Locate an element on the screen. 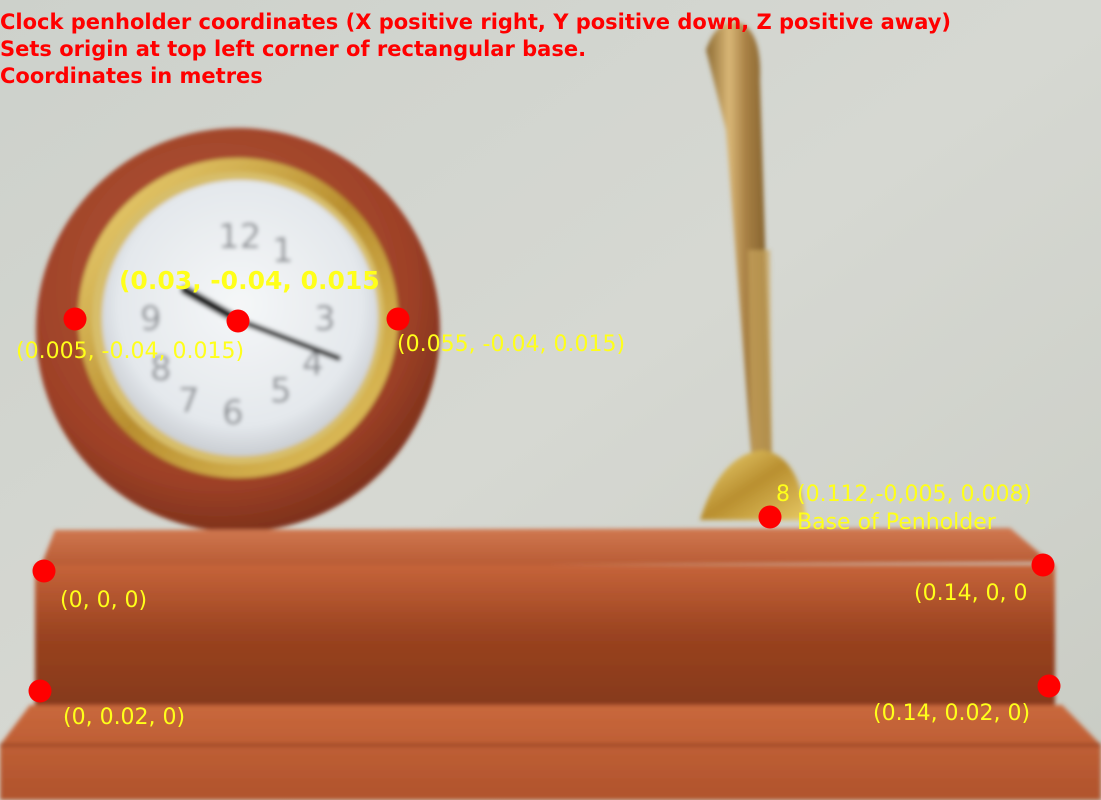 This screenshot has width=1101, height=800. marker-top-right is located at coordinates (1043, 565).